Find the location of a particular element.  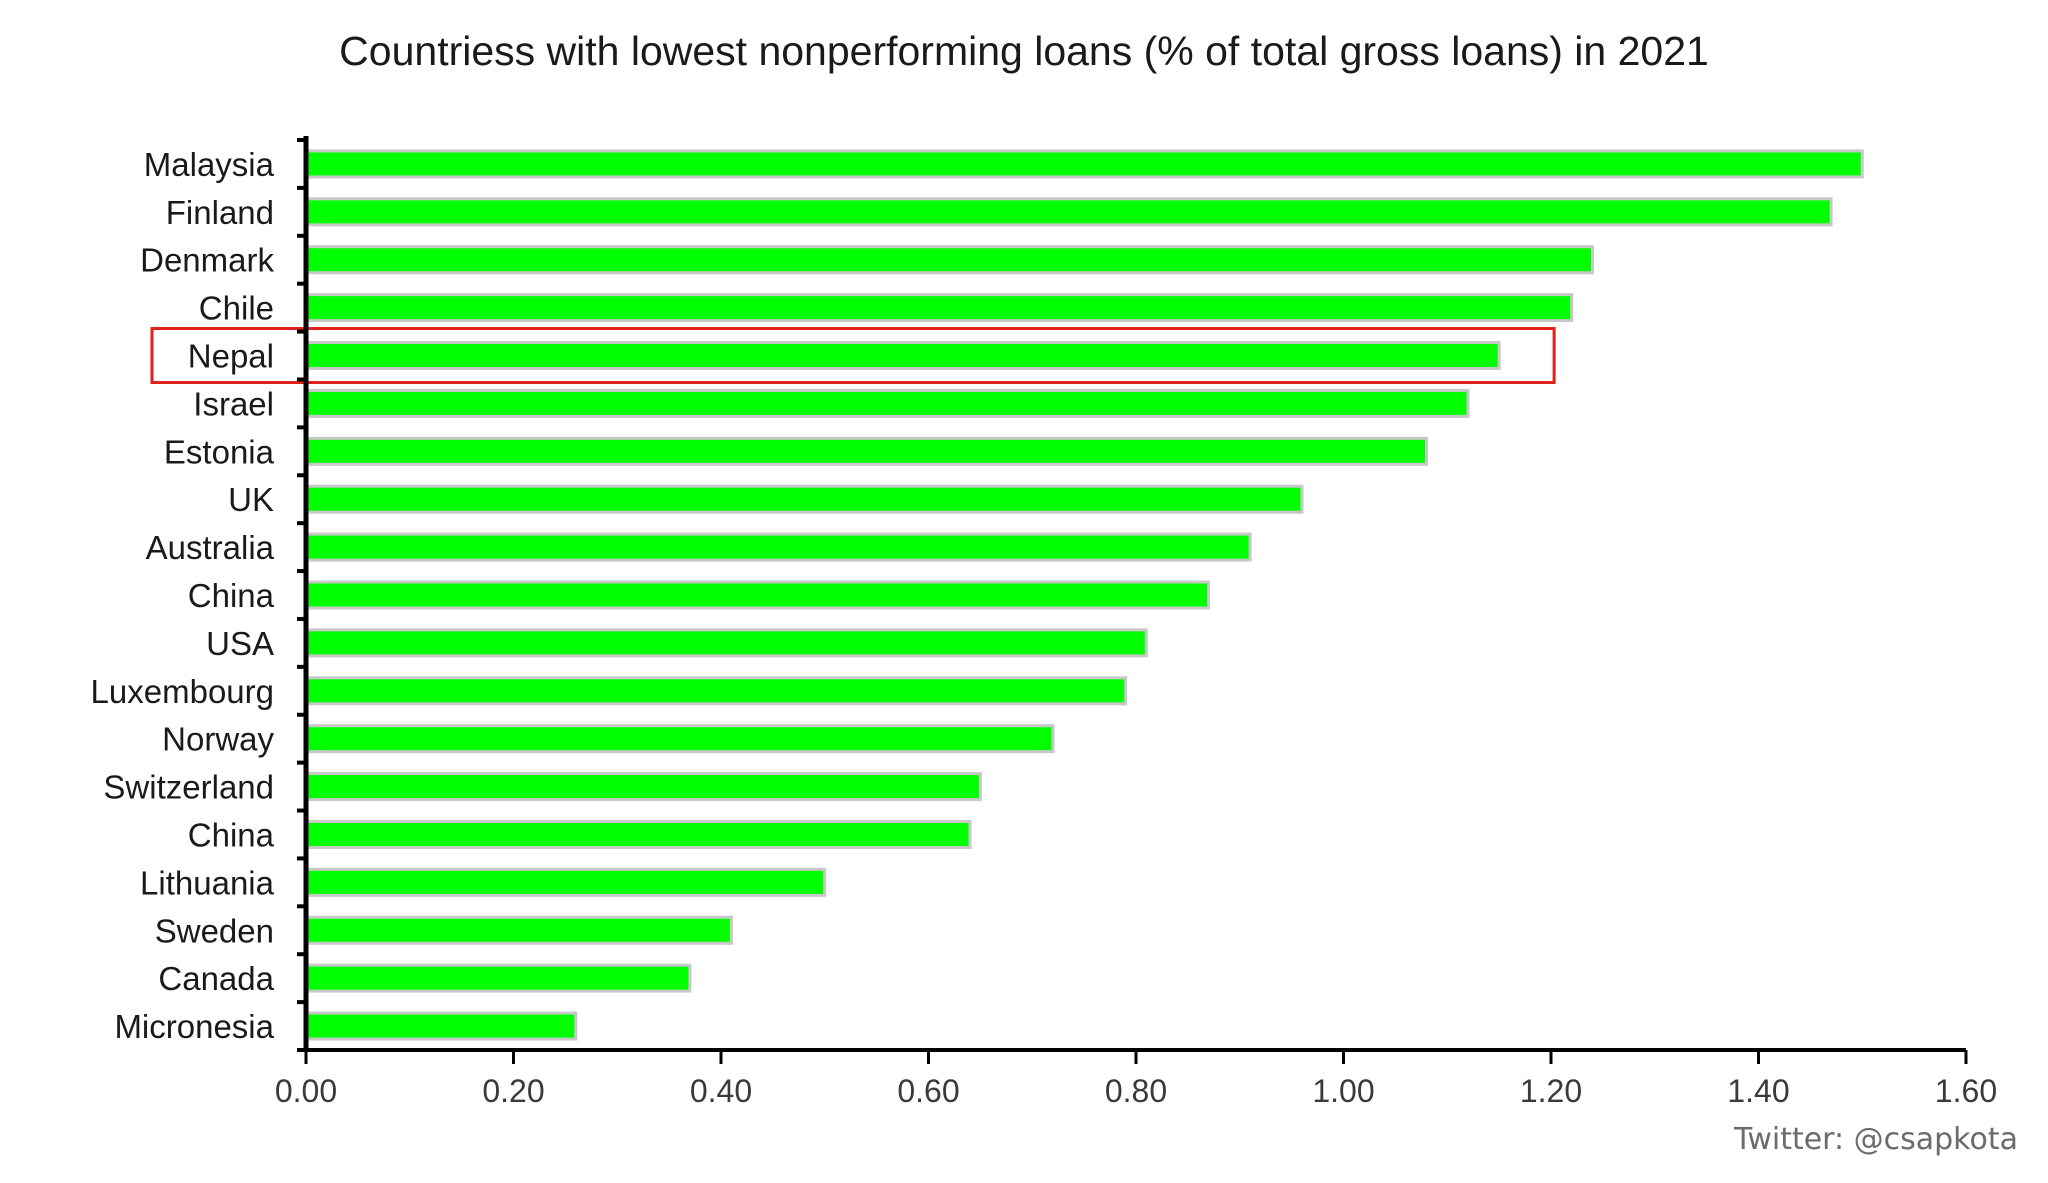

category-label: Canada is located at coordinates (216, 978).